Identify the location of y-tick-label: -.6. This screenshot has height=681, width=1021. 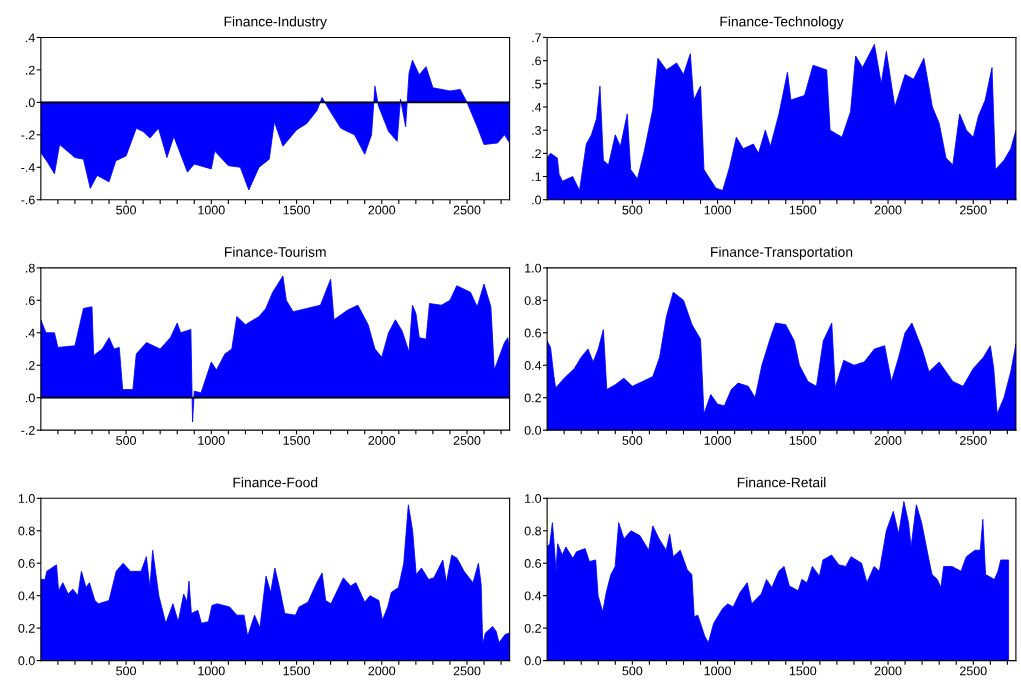
(28, 200).